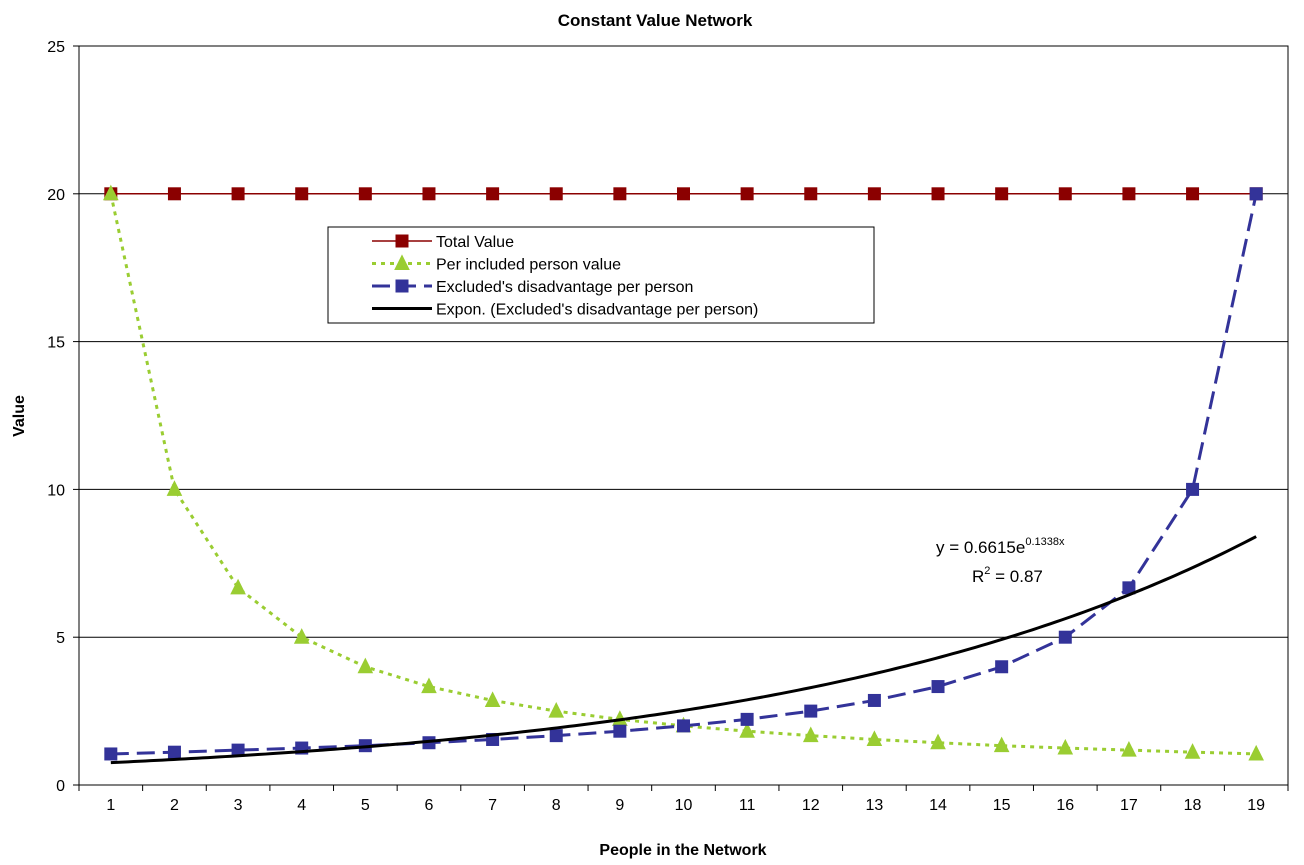 The width and height of the screenshot is (1304, 865). I want to click on x-tick-label: 1, so click(110, 805).